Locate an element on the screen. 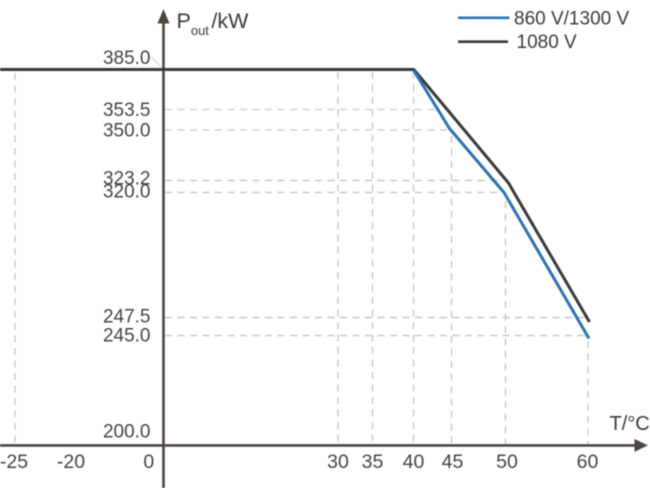 This screenshot has width=650, height=488. svg-text: 0 is located at coordinates (148, 462).